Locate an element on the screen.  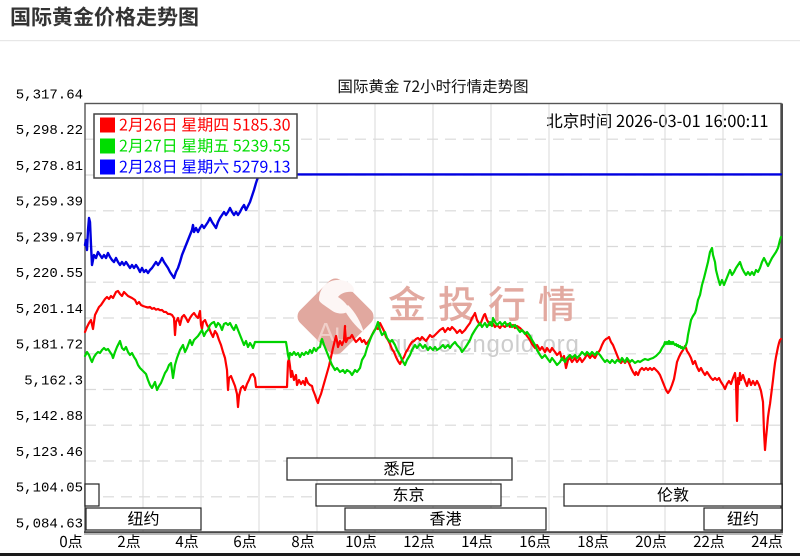
svg-text: 5,220.55 is located at coordinates (49, 274).